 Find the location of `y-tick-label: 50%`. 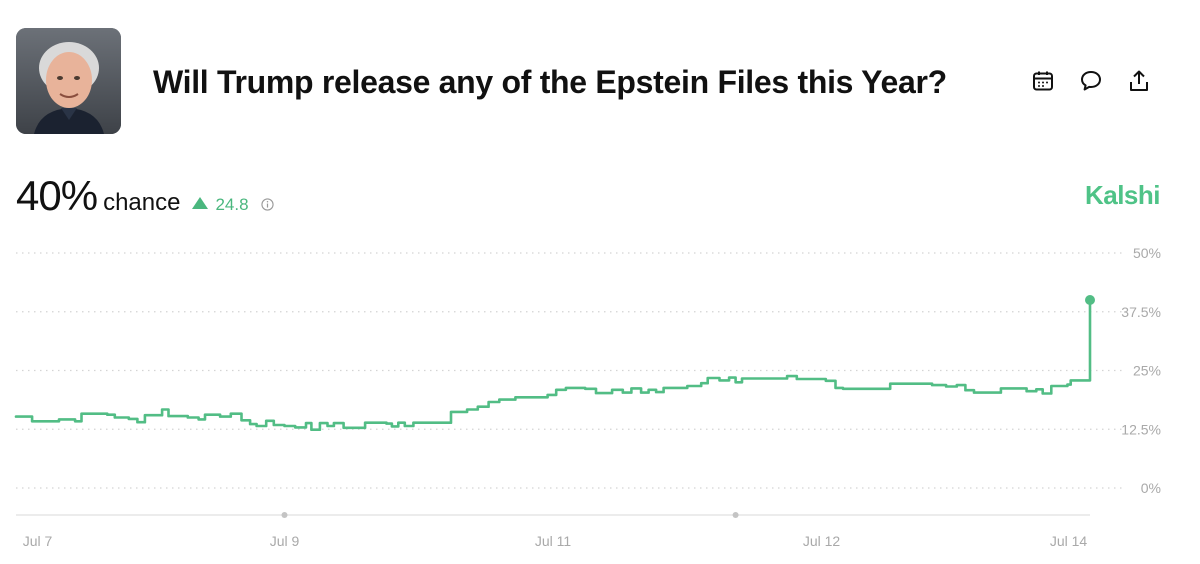

y-tick-label: 50% is located at coordinates (1147, 253).